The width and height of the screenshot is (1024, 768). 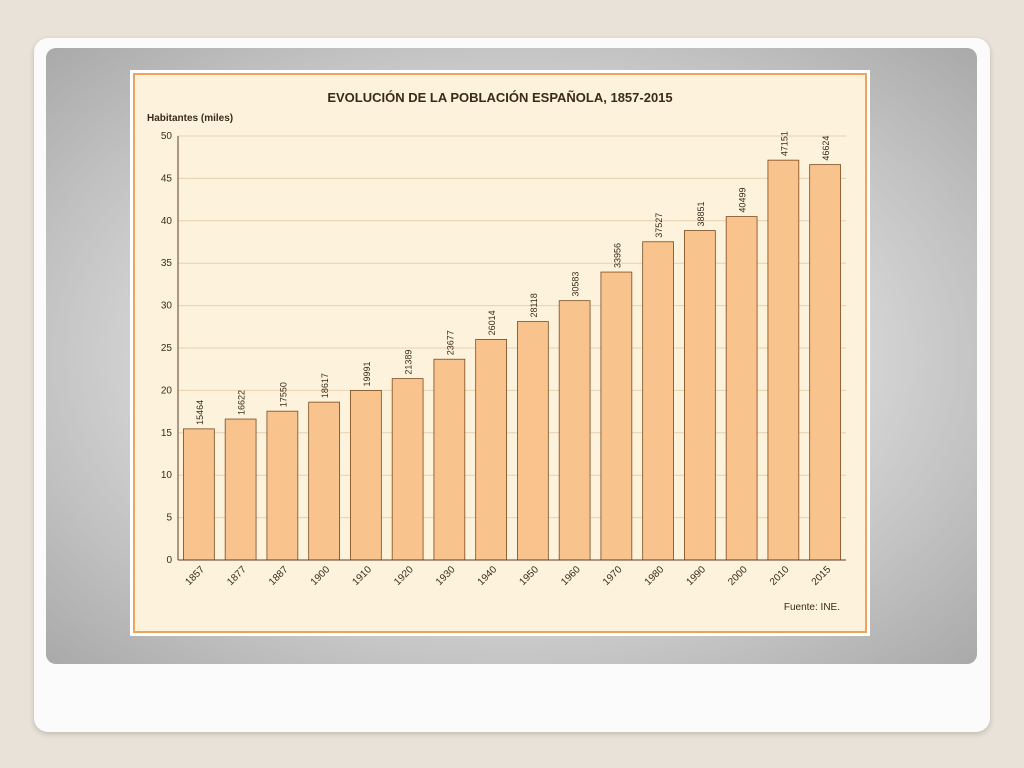 What do you see at coordinates (283, 394) in the screenshot?
I see `bar-value-label: 17550` at bounding box center [283, 394].